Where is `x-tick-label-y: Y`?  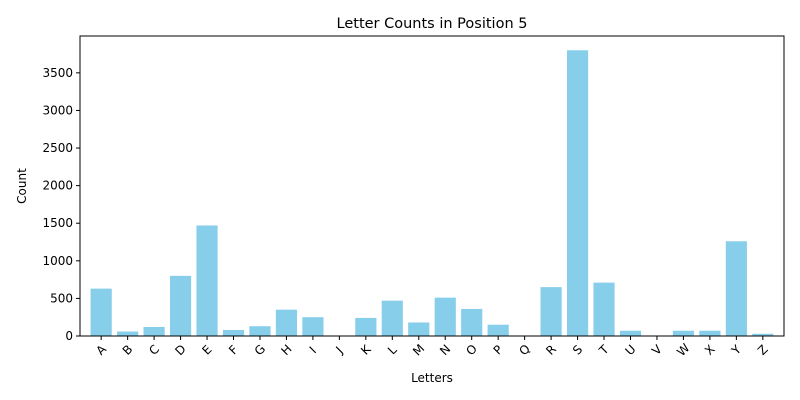 x-tick-label-y: Y is located at coordinates (736, 350).